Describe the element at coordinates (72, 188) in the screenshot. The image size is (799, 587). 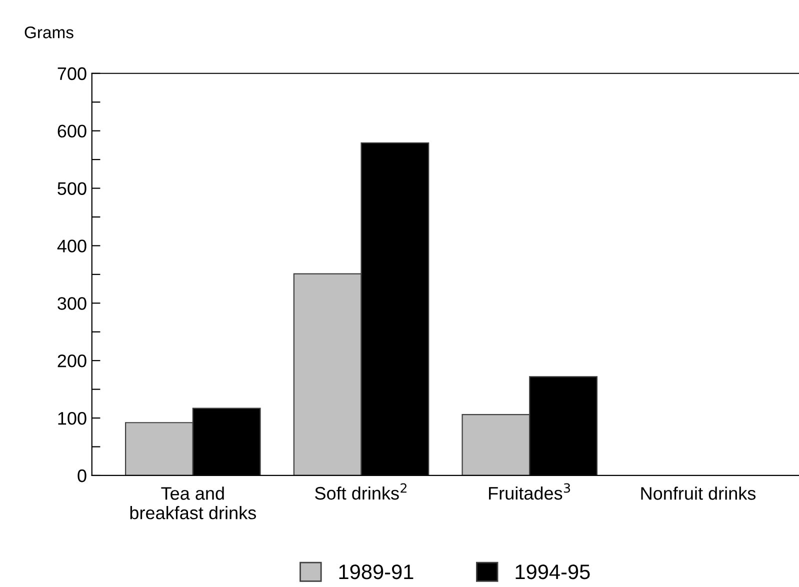
I see `y-tick-label: 500` at that location.